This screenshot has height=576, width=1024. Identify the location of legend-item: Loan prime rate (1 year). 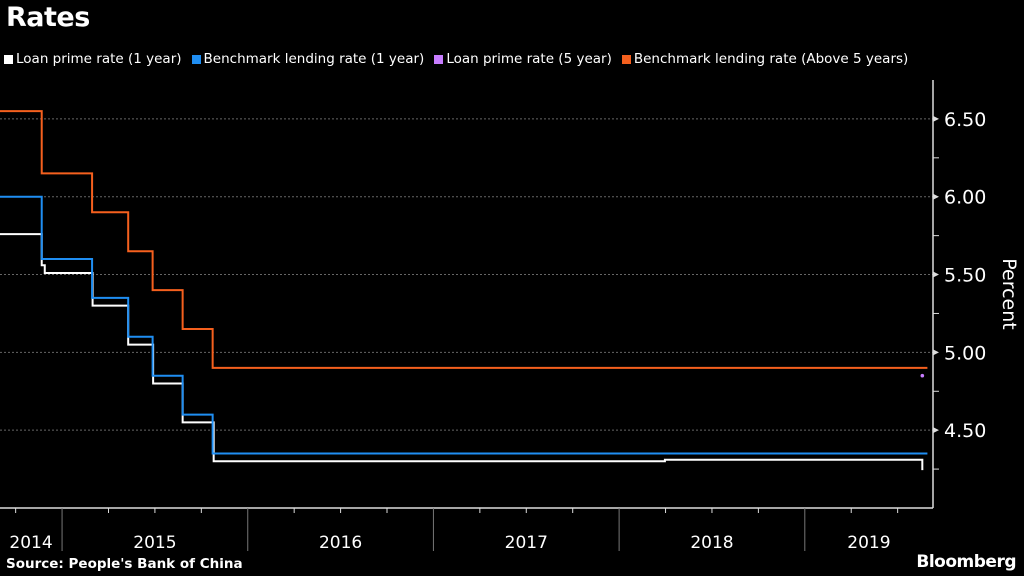
(93, 59).